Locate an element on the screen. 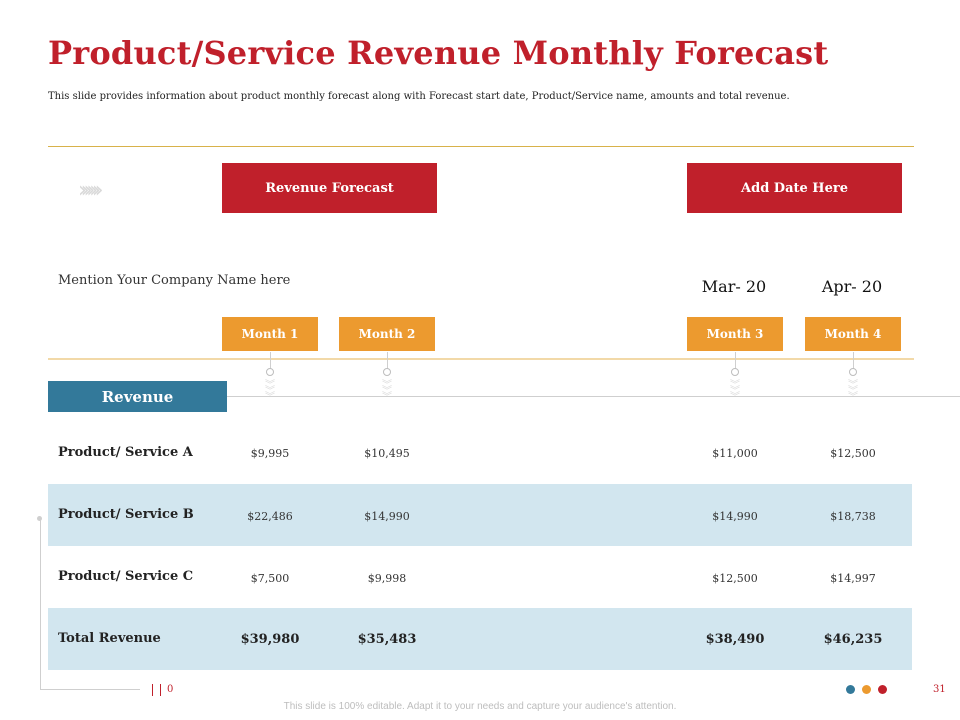  chevrons-right-icon: ››››››› is located at coordinates (90, 190).